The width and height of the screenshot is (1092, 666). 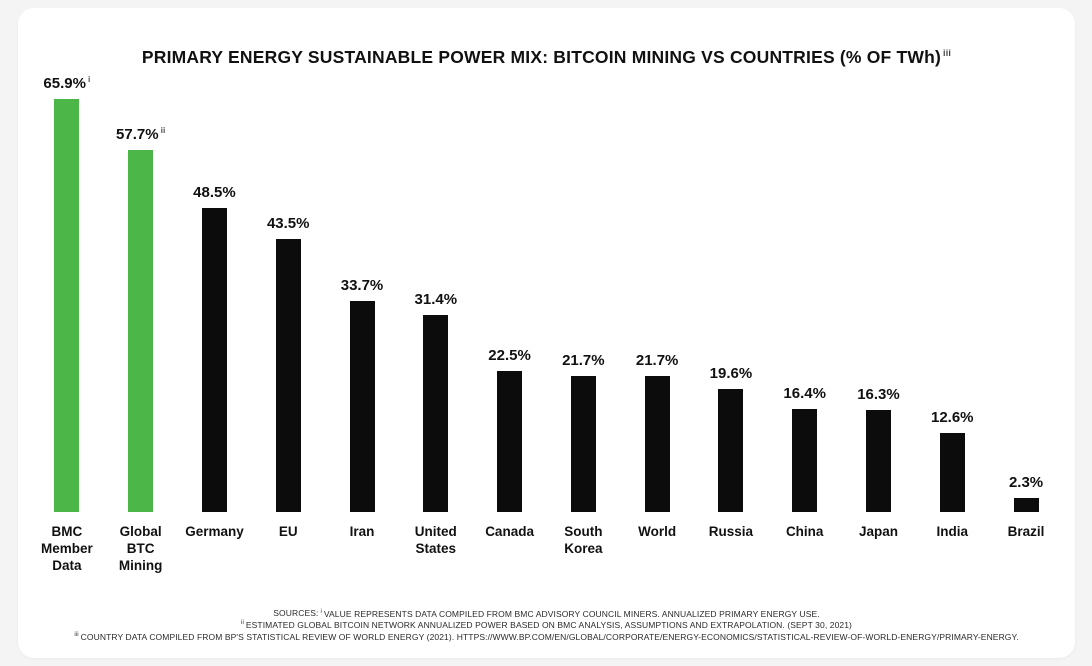 What do you see at coordinates (731, 373) in the screenshot?
I see `bar-value-label: 19.6%` at bounding box center [731, 373].